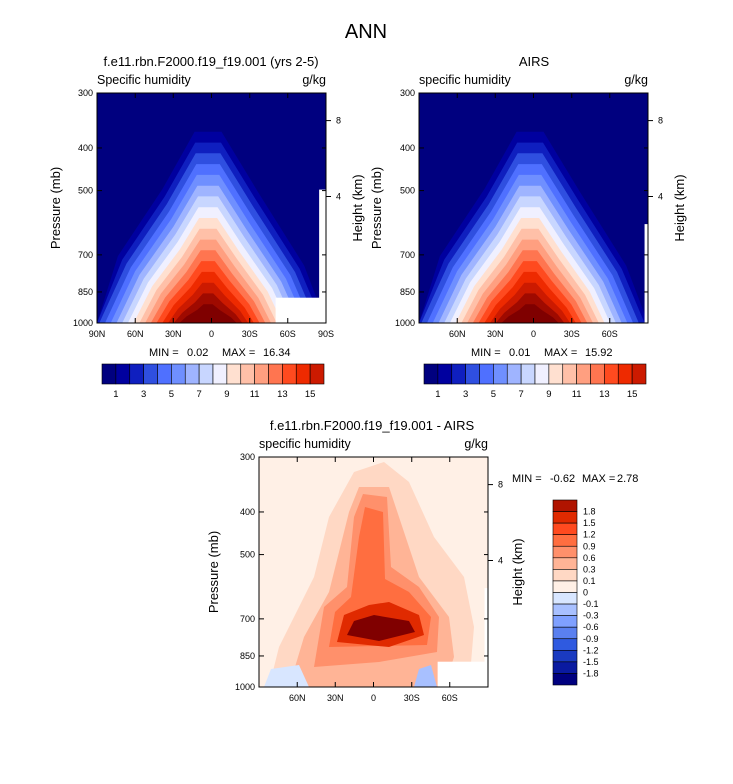 The width and height of the screenshot is (733, 784). What do you see at coordinates (376, 208) in the screenshot?
I see `panel-airs-ylabel: Pressure (mb)` at bounding box center [376, 208].